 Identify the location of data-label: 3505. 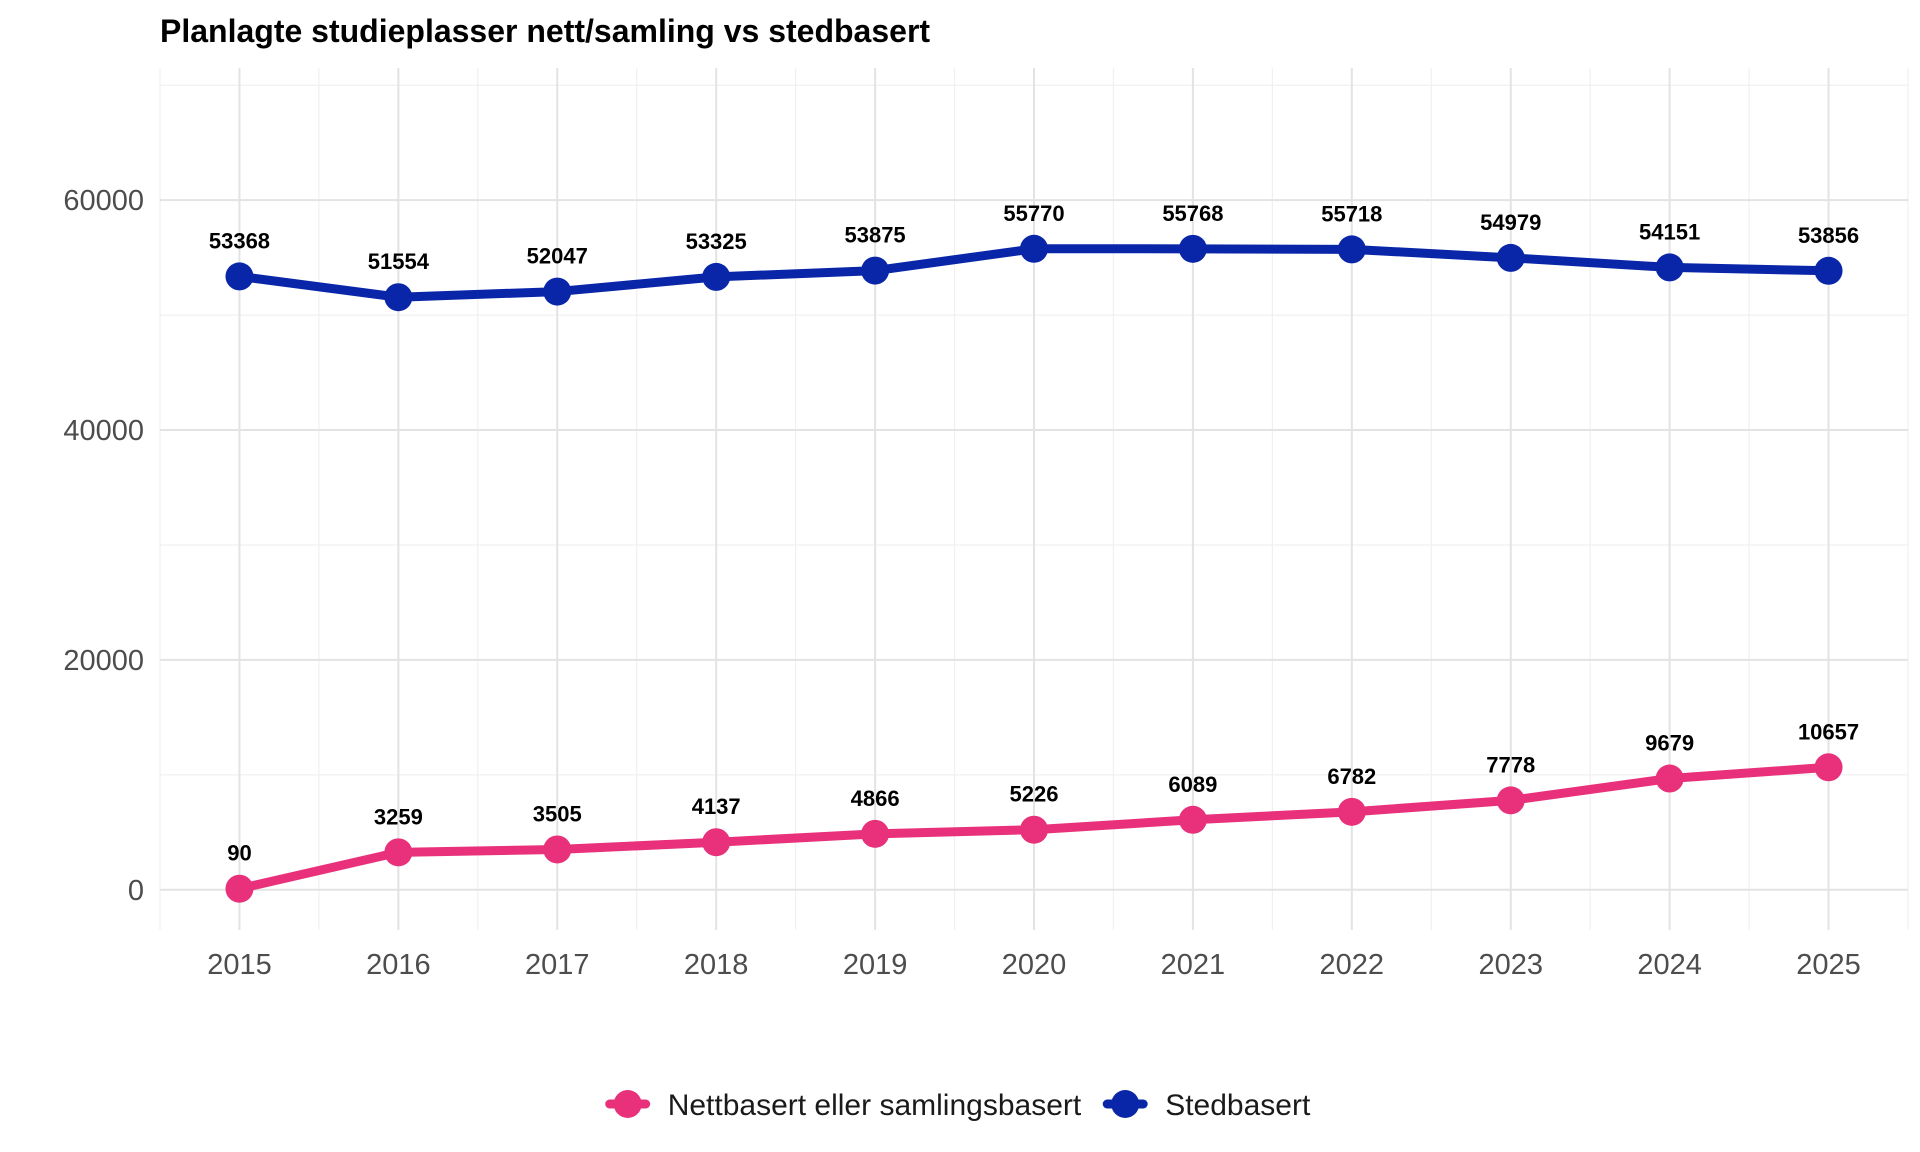
(557, 813).